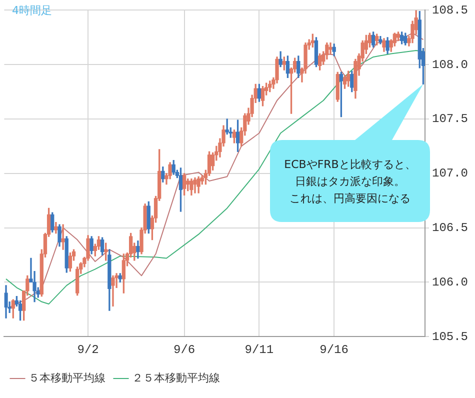  What do you see at coordinates (450, 227) in the screenshot?
I see `y-tick-label: 106.5` at bounding box center [450, 227].